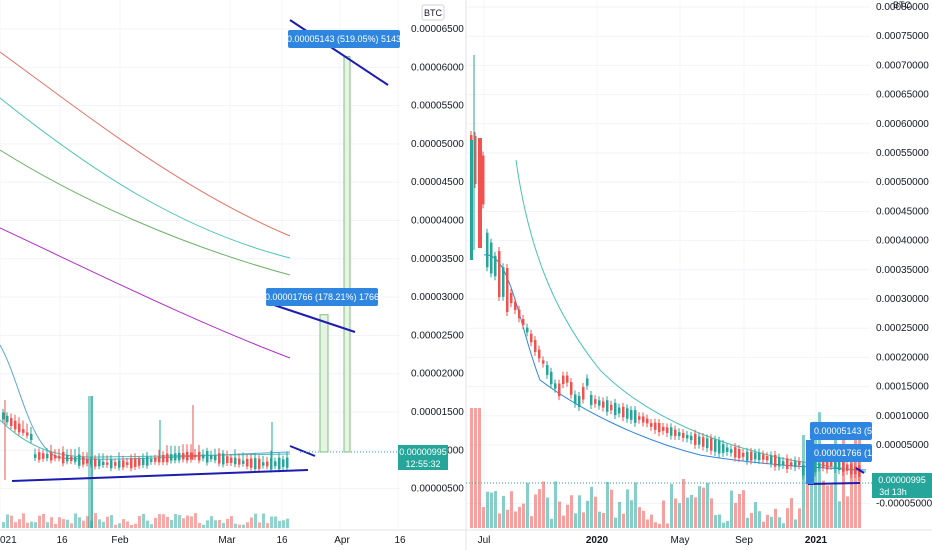  I want to click on right-y-tick-label: 0.00010000, so click(902, 416).